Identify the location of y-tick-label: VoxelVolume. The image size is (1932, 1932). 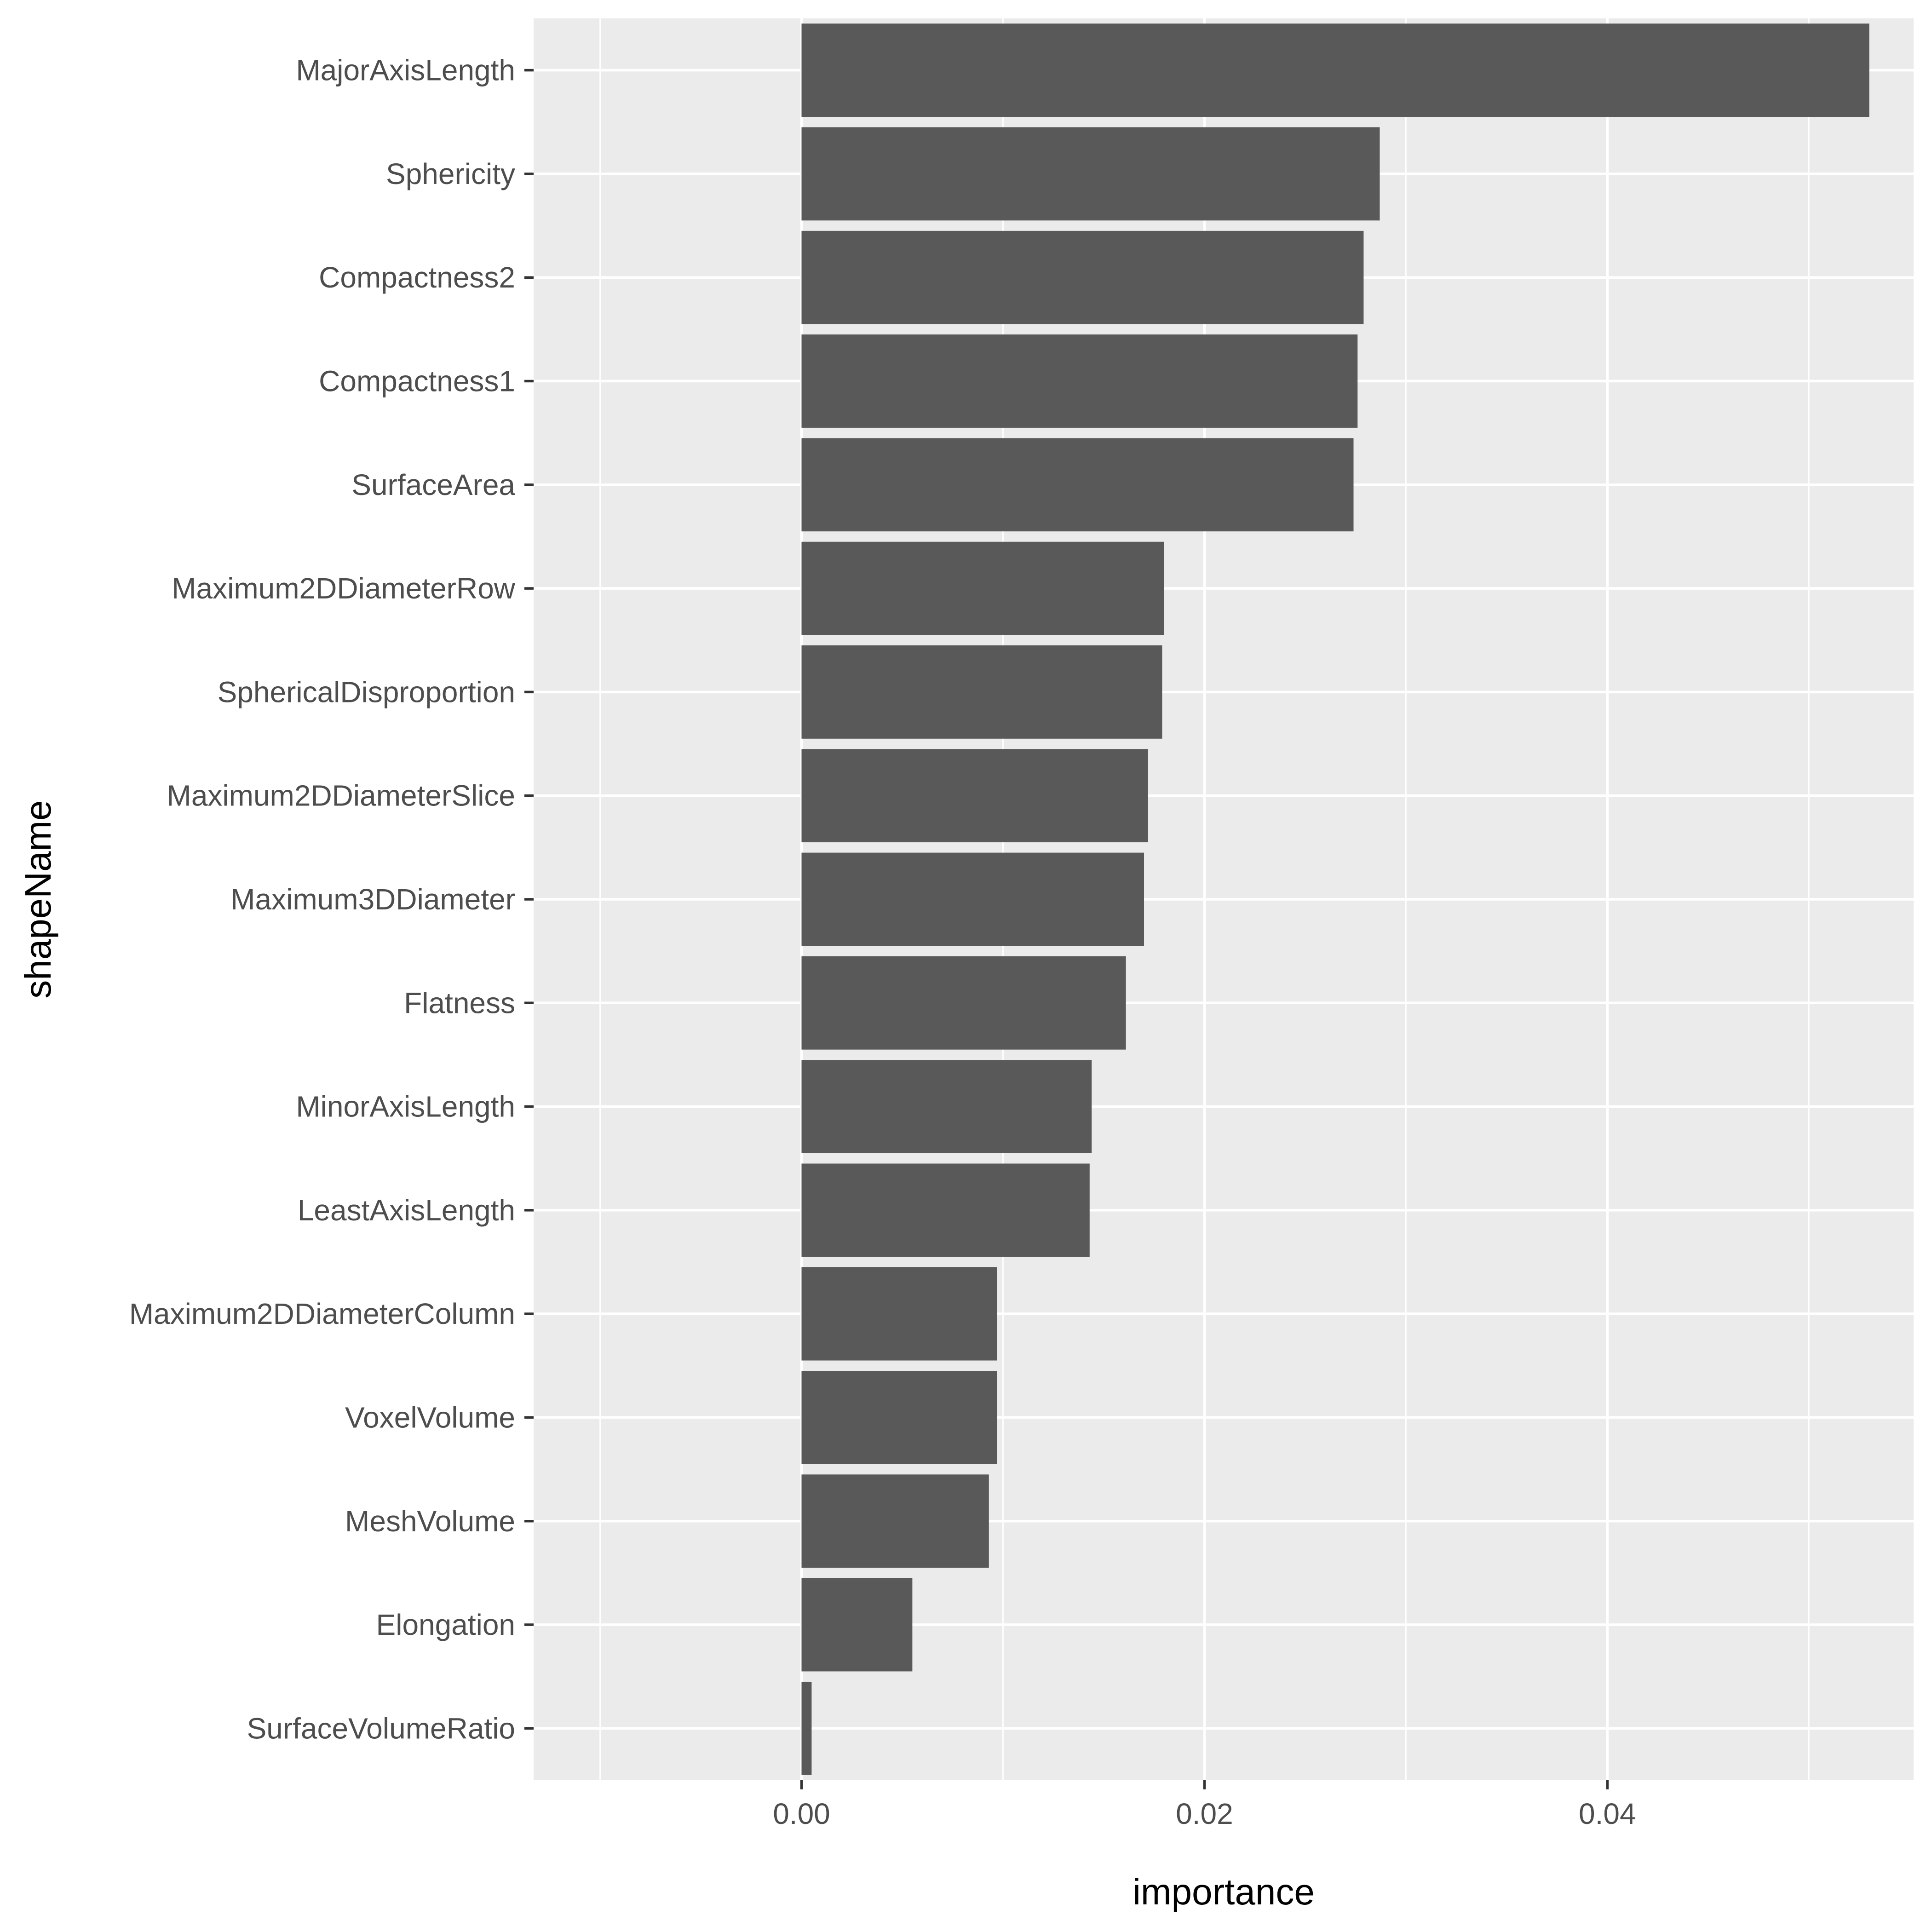
(430, 1417).